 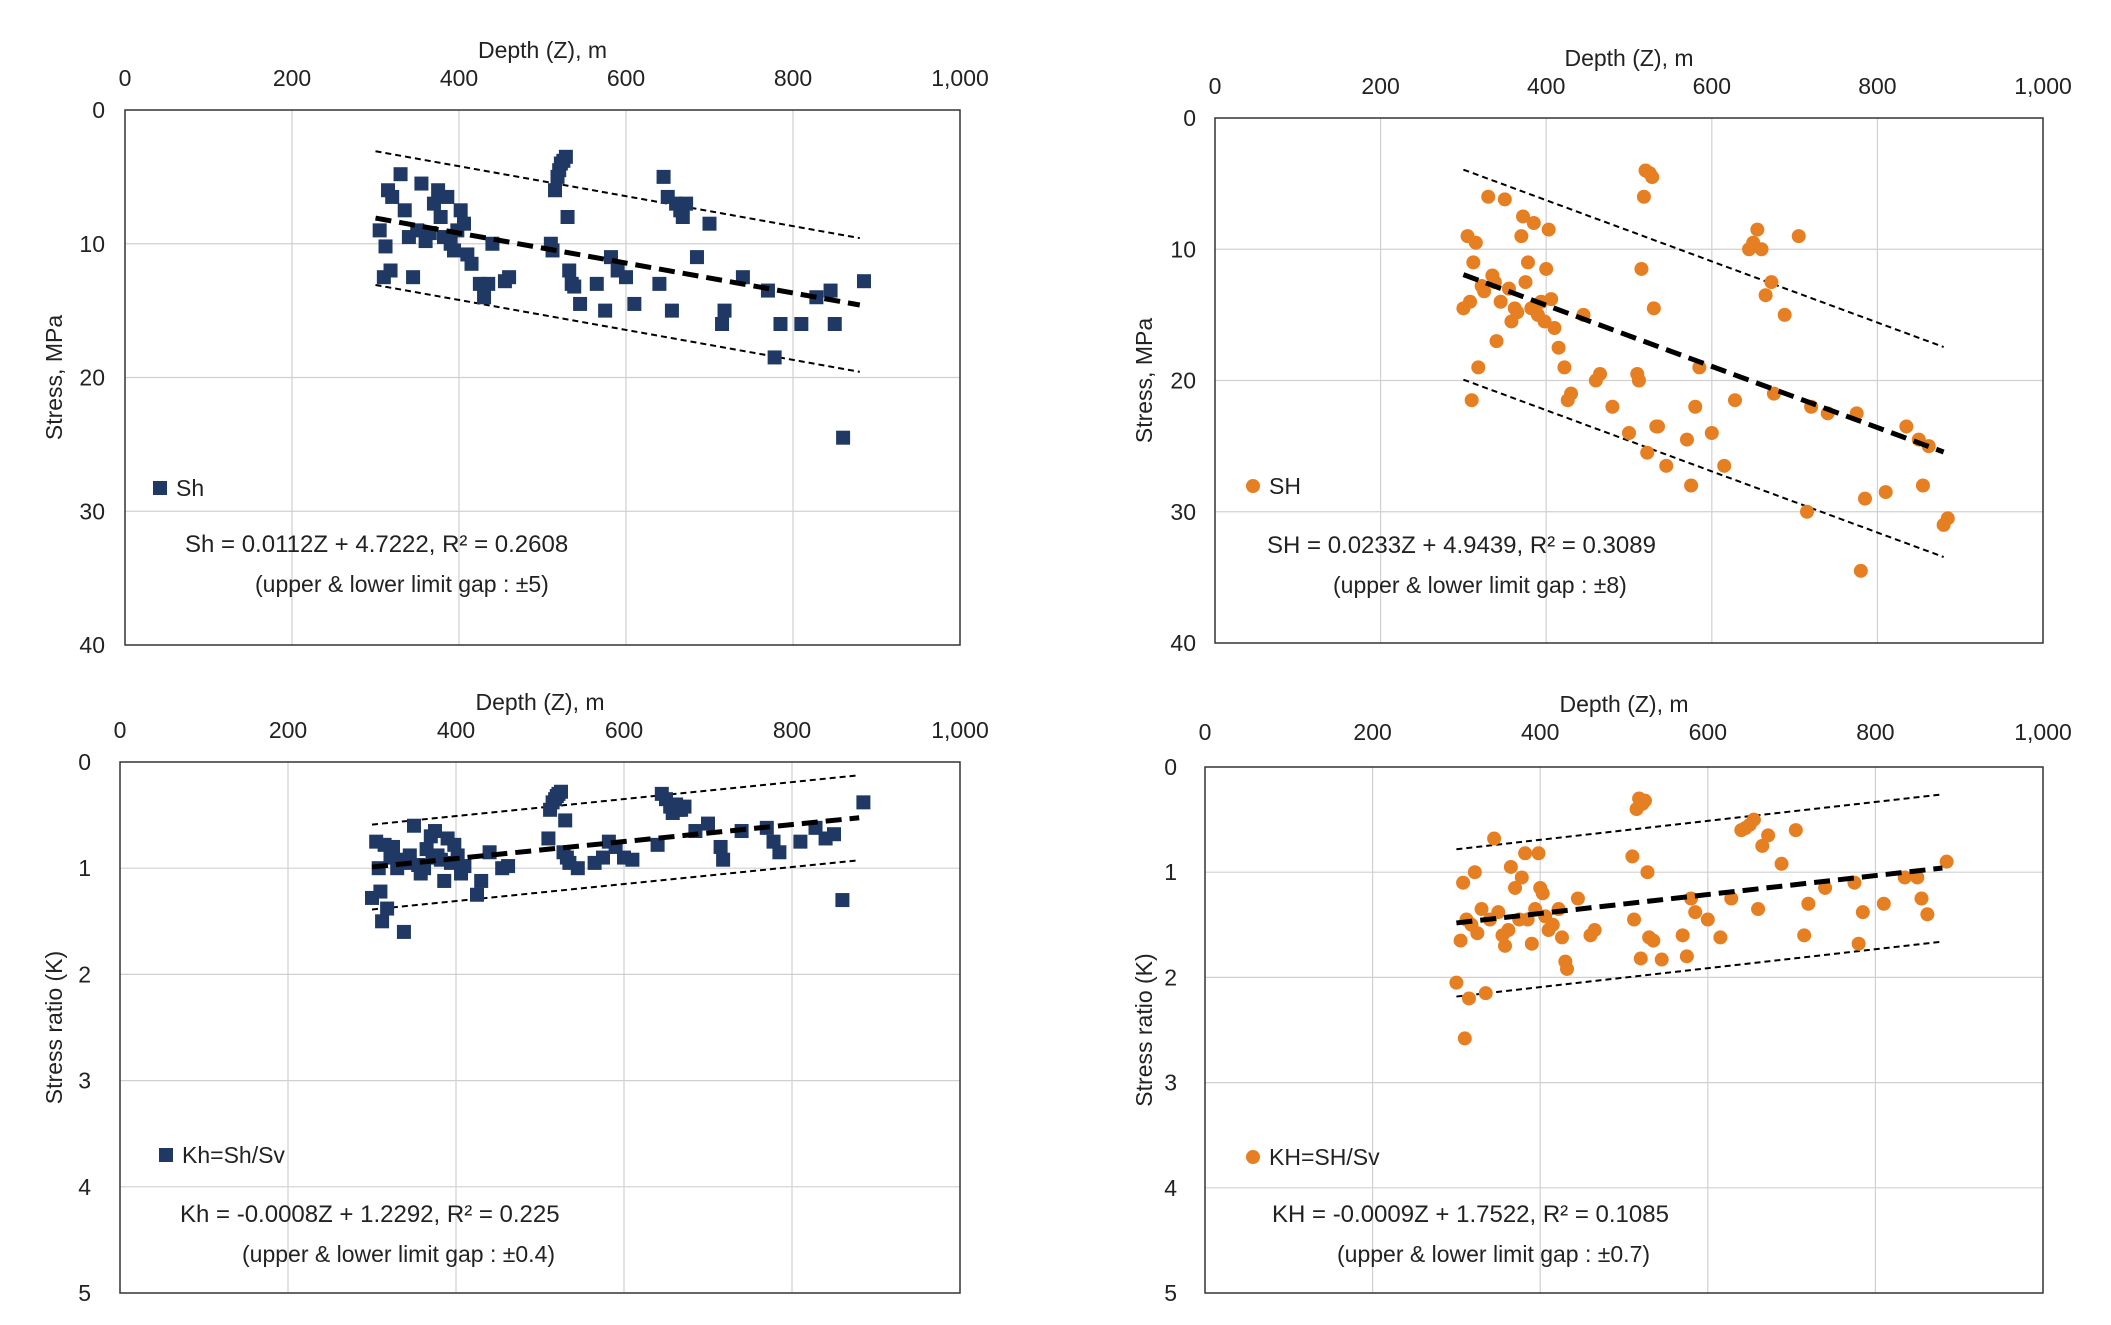 What do you see at coordinates (120, 730) in the screenshot?
I see `x-tick-label: 0` at bounding box center [120, 730].